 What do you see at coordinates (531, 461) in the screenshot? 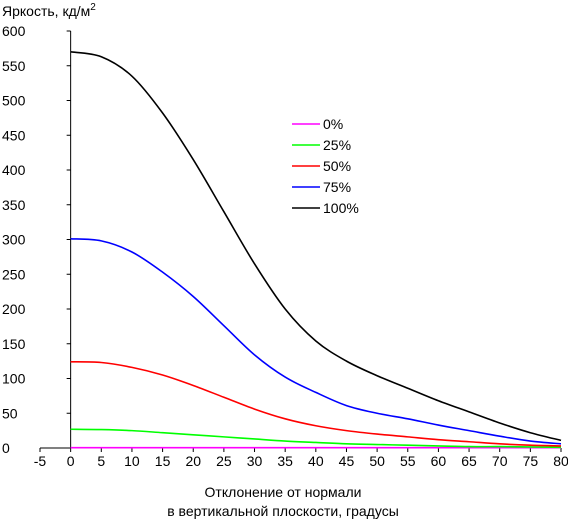
I see `x-tick-label: 75` at bounding box center [531, 461].